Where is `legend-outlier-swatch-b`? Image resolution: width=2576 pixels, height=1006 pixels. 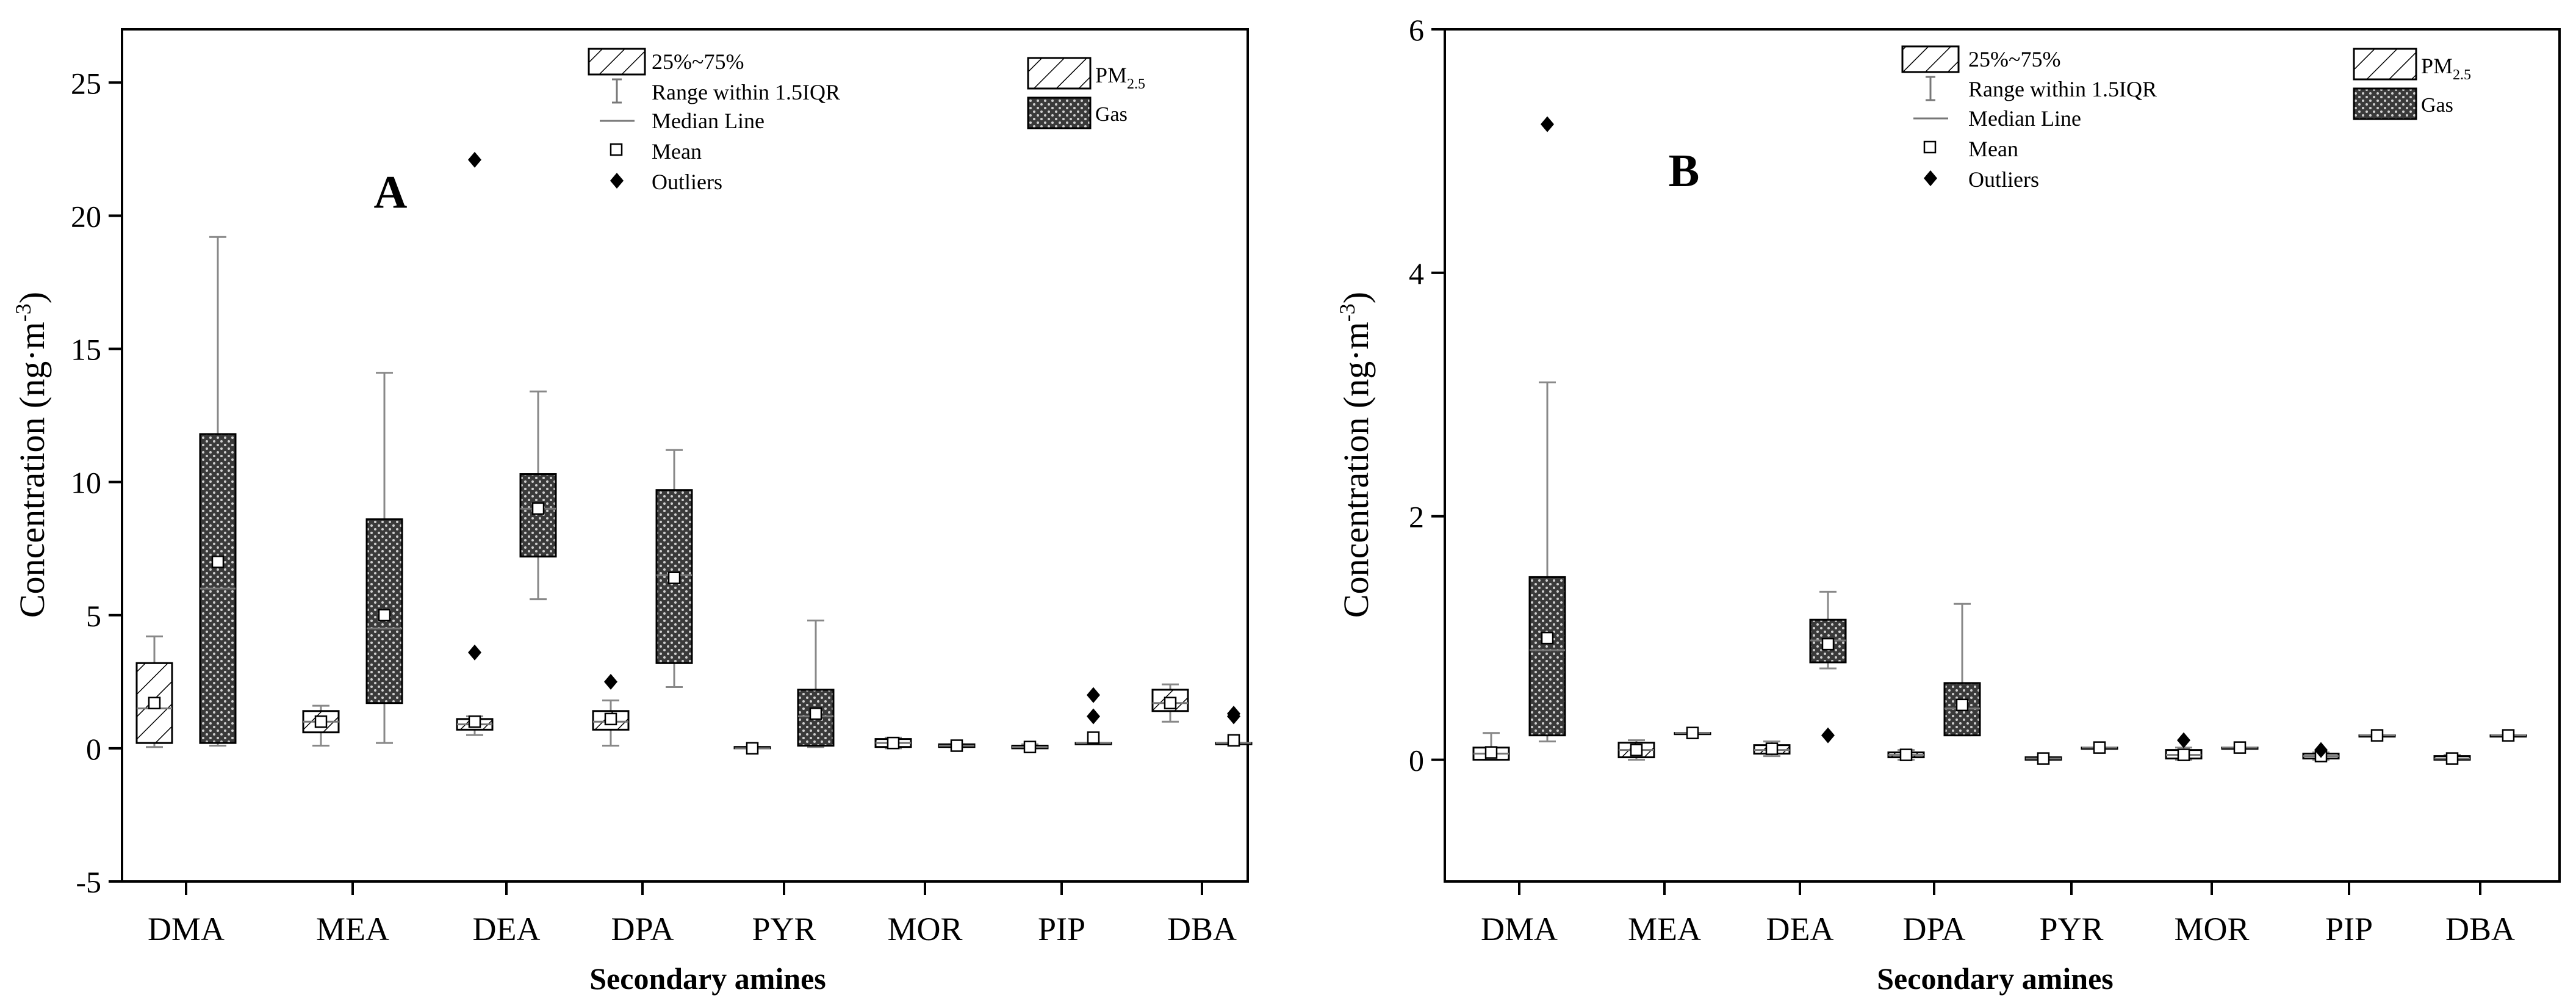
legend-outlier-swatch-b is located at coordinates (1930, 178).